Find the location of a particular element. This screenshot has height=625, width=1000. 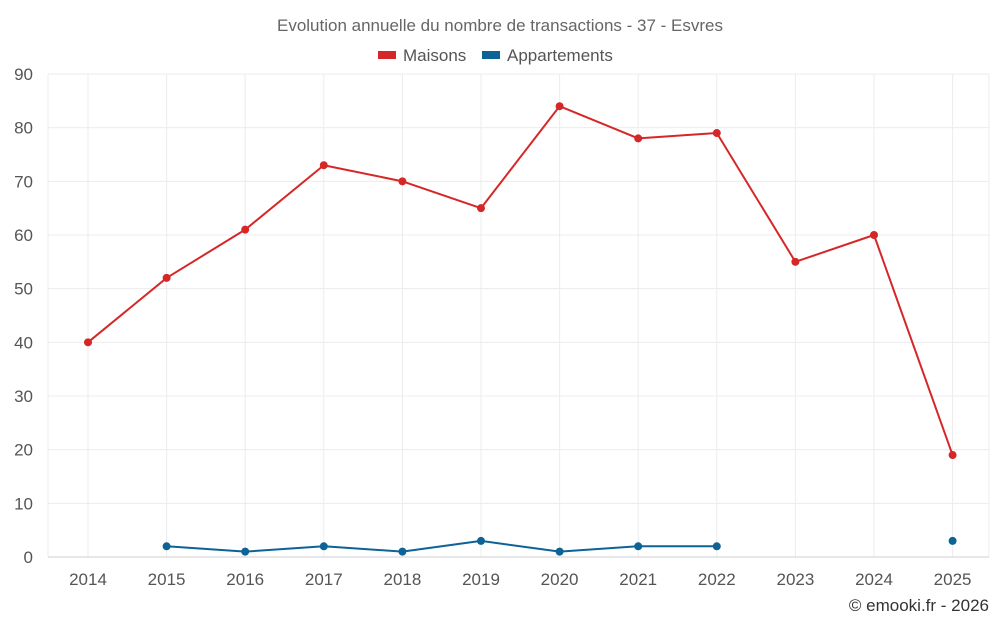

point-maisons-2020 is located at coordinates (559, 106).